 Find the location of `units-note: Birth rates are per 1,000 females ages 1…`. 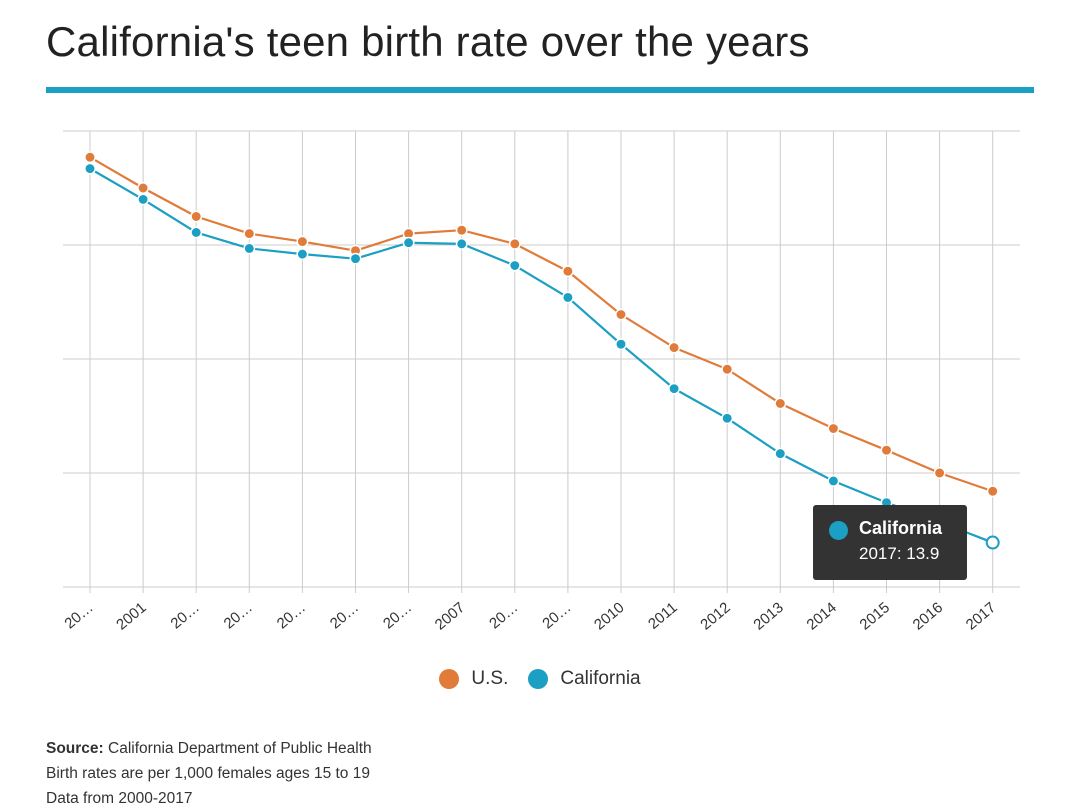

units-note: Birth rates are per 1,000 females ages 1… is located at coordinates (208, 773).